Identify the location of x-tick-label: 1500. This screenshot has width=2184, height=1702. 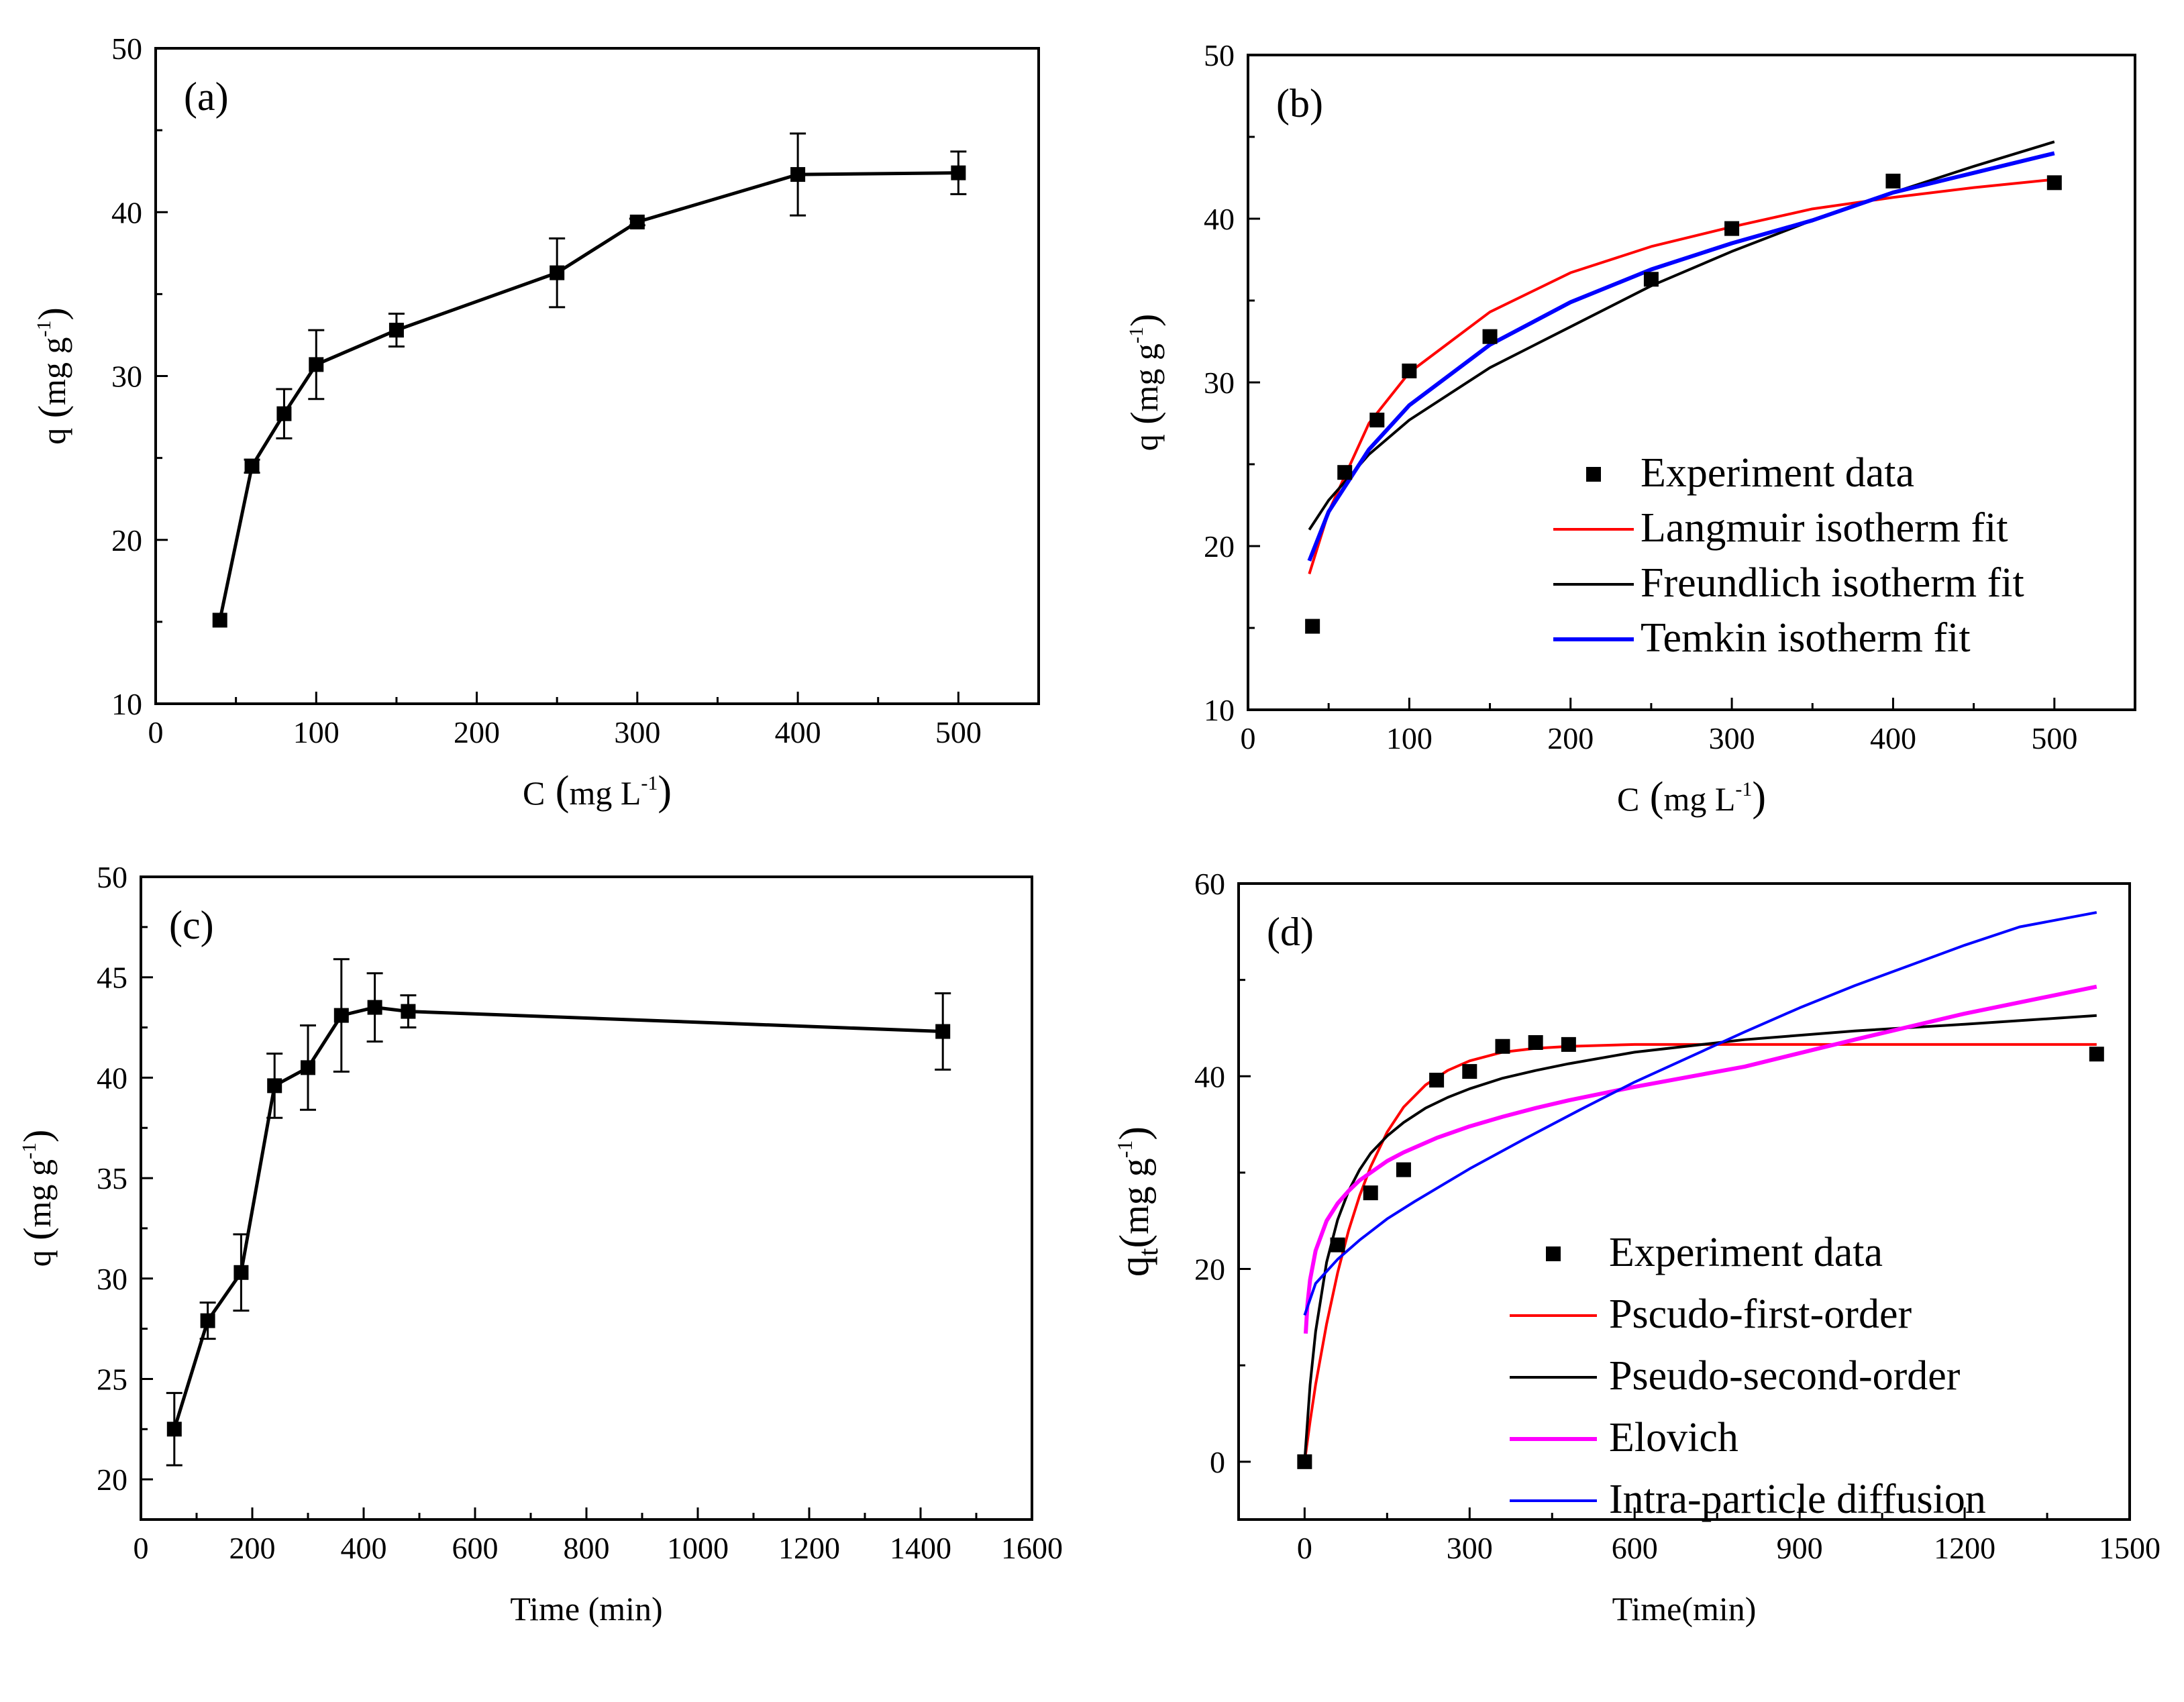
(2130, 1548).